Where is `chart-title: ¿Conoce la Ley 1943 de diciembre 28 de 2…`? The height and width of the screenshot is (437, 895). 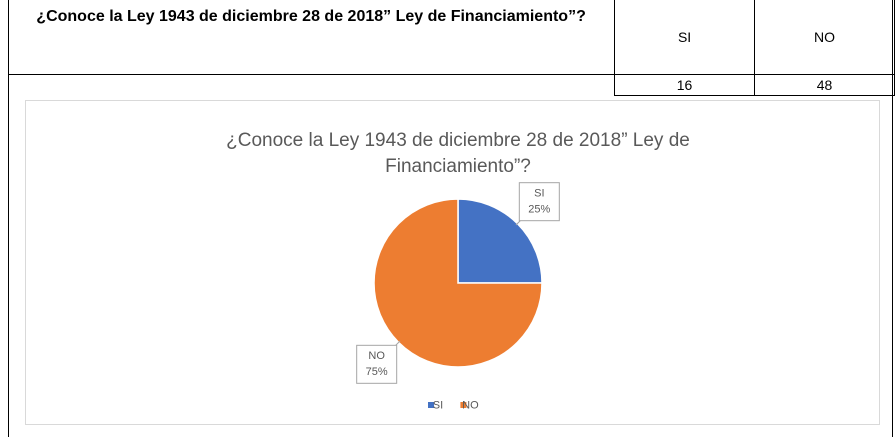
chart-title: ¿Conoce la Ley 1943 de diciembre 28 de 2… is located at coordinates (458, 153).